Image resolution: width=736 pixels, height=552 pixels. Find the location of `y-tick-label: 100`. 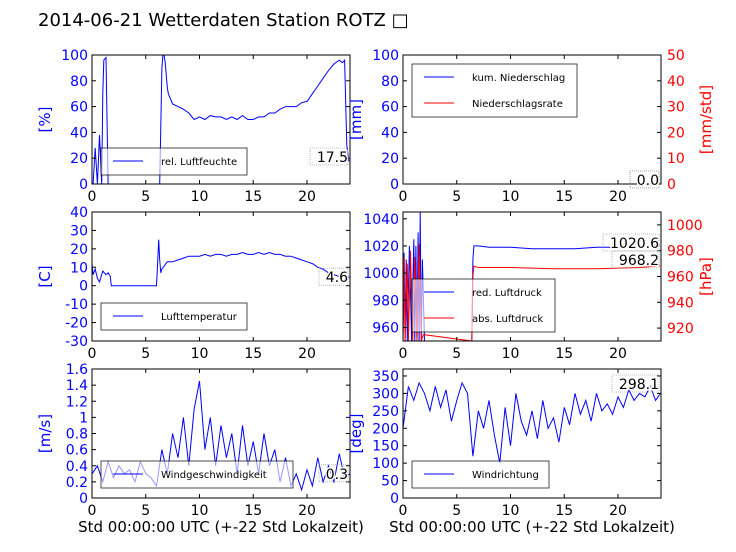

y-tick-label: 100 is located at coordinates (385, 464).